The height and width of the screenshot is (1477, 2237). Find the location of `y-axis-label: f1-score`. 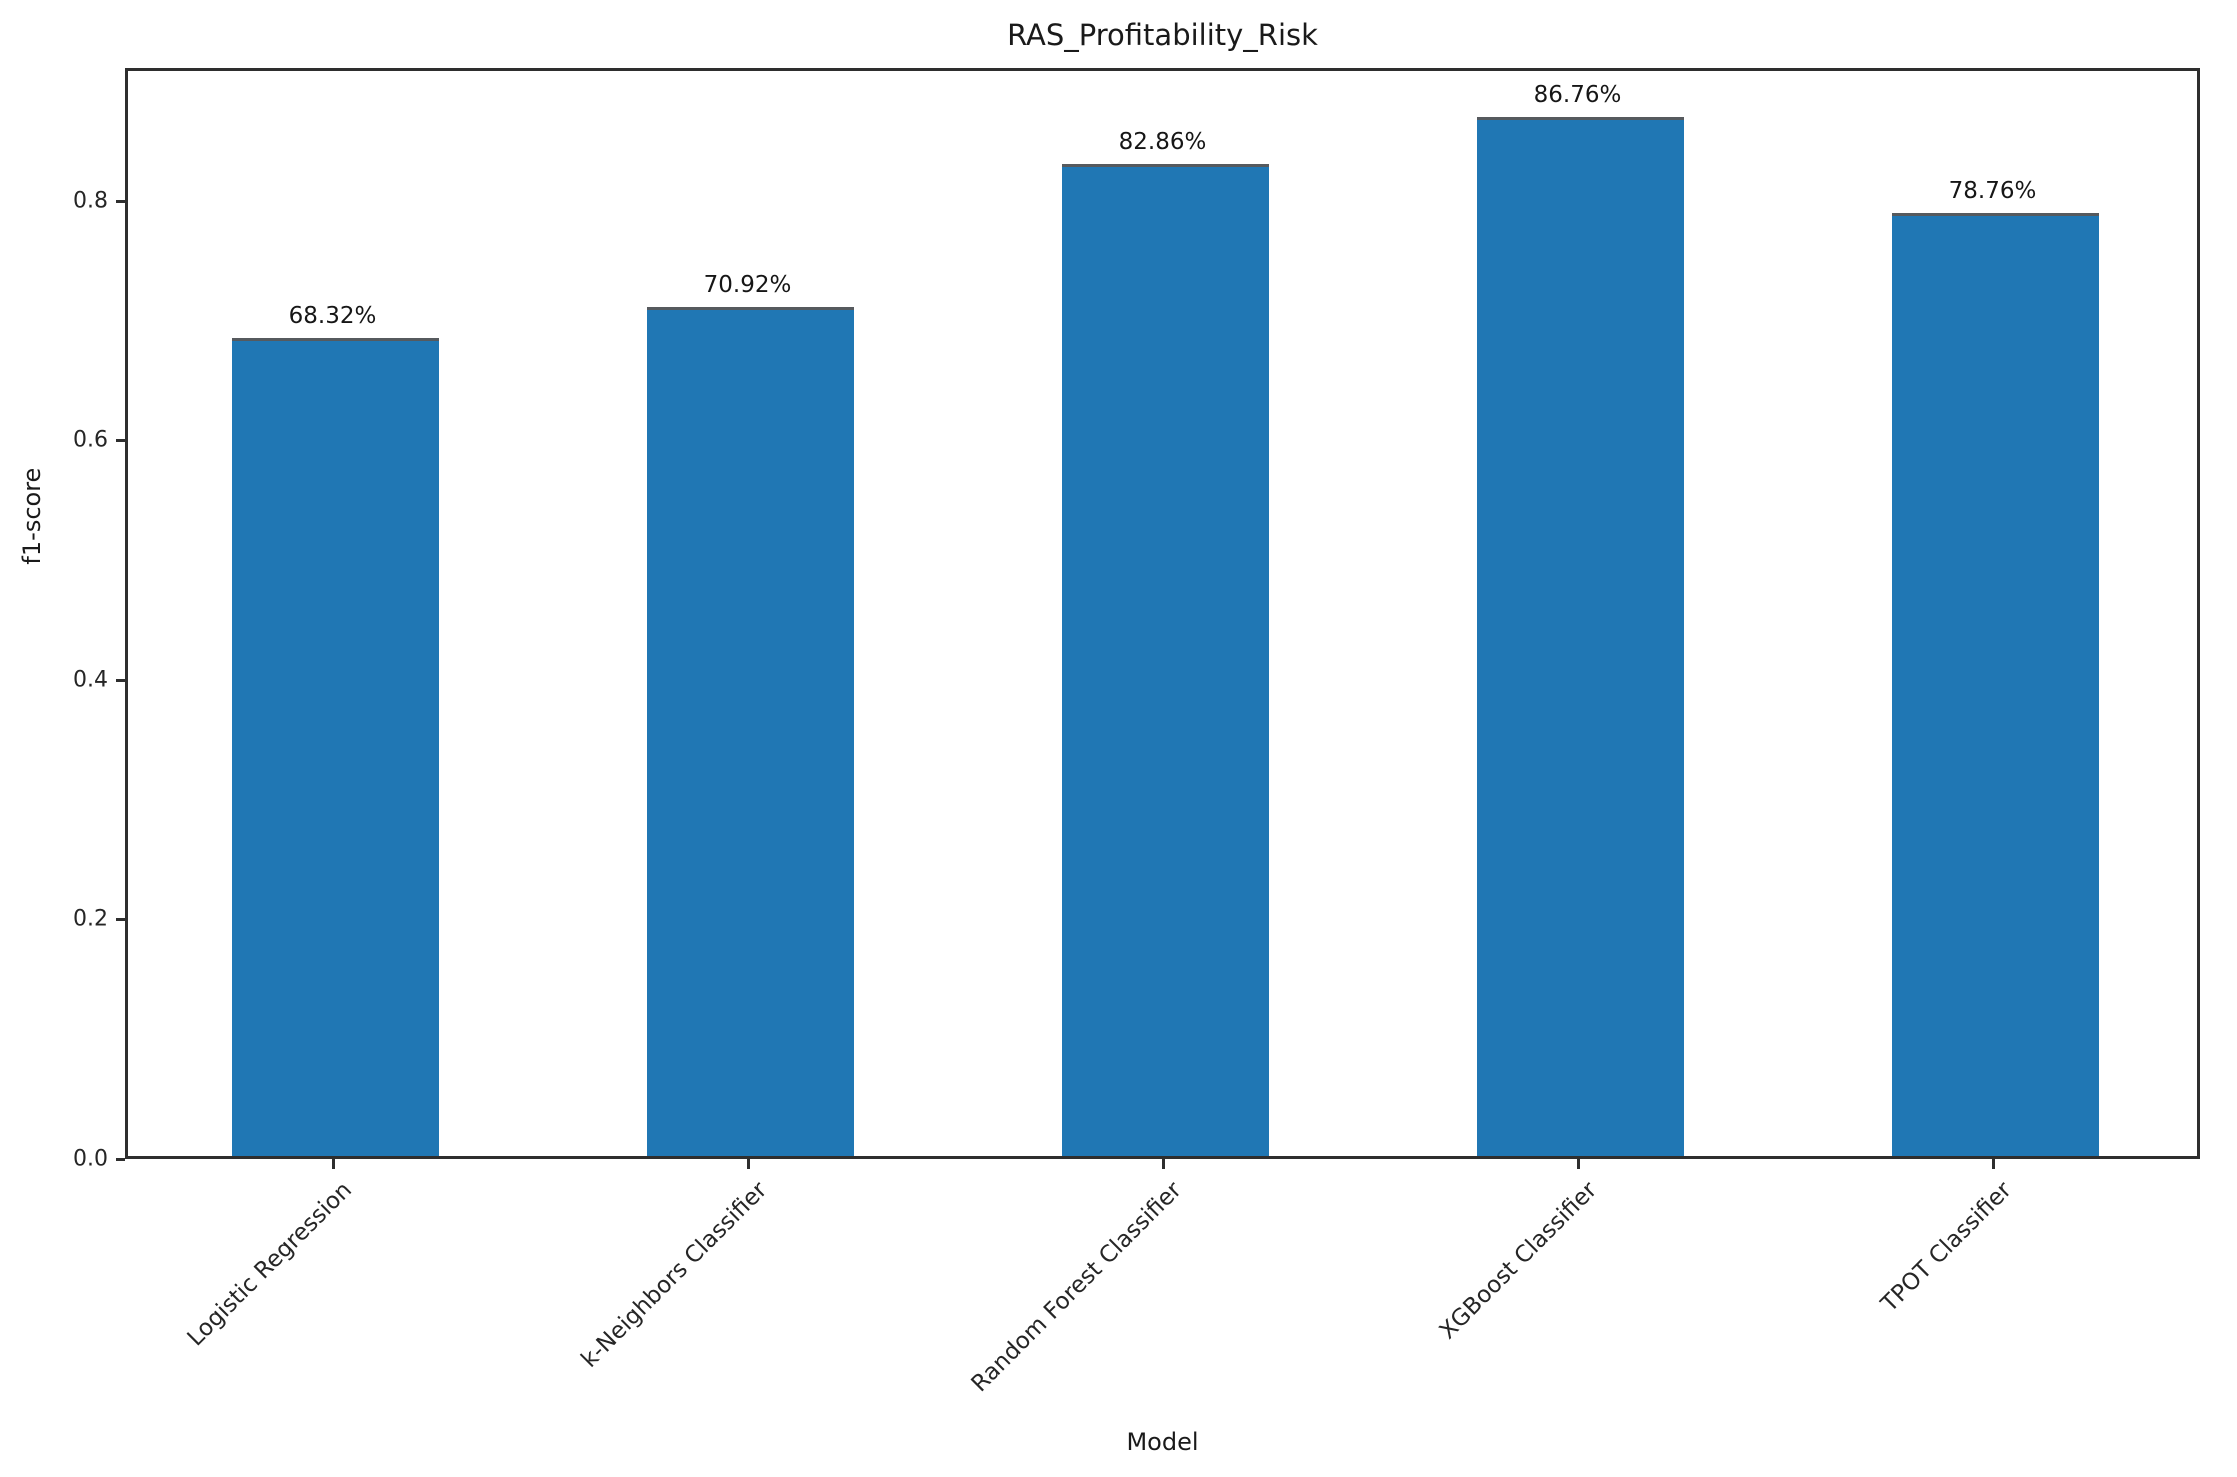

y-axis-label: f1-score is located at coordinates (32, 516).